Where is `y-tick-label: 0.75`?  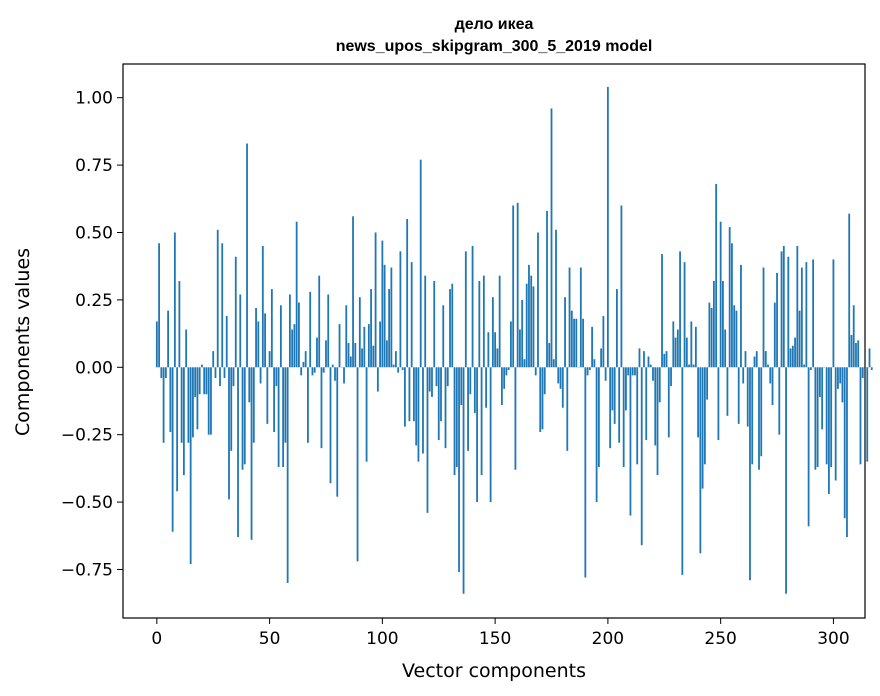
y-tick-label: 0.75 is located at coordinates (94, 166).